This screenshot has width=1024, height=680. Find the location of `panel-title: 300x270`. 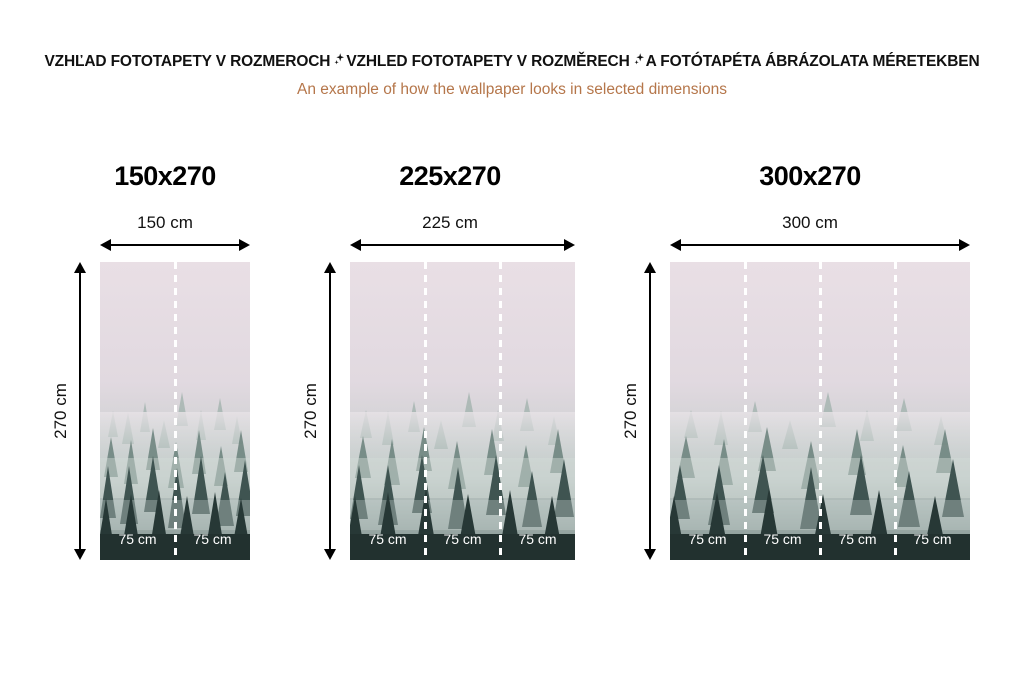

panel-title: 300x270 is located at coordinates (810, 176).